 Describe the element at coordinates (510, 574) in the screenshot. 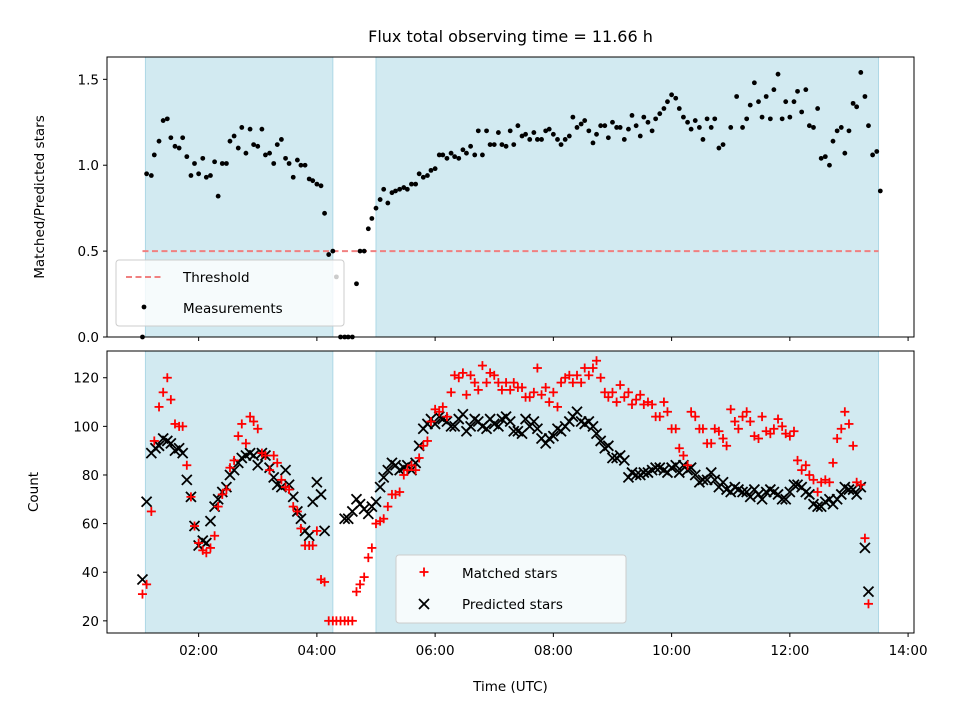

I see `legend-matched-label: Matched stars` at that location.